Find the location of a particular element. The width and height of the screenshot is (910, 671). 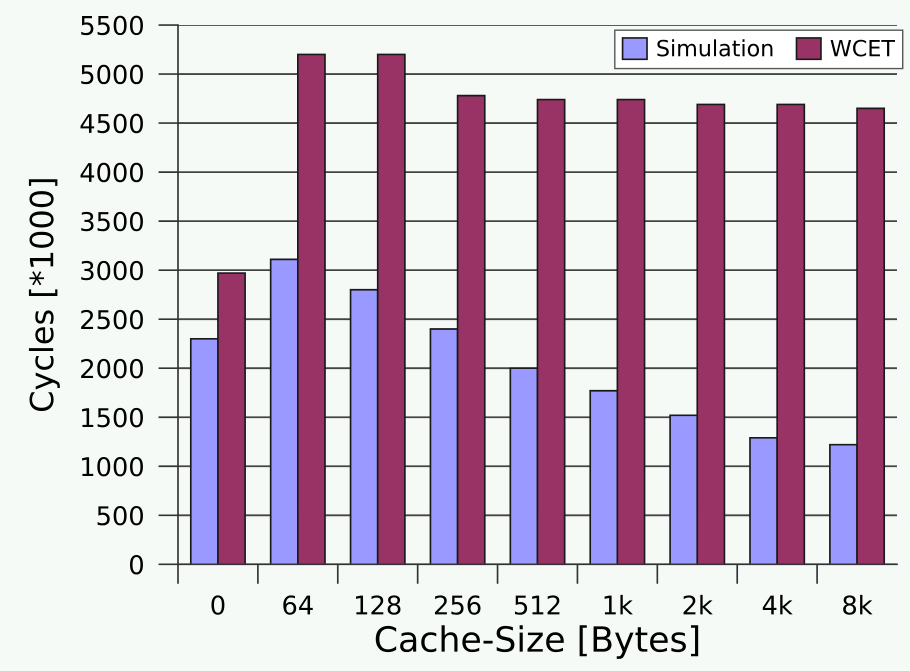

y-tick-label: 4500 is located at coordinates (111, 124).